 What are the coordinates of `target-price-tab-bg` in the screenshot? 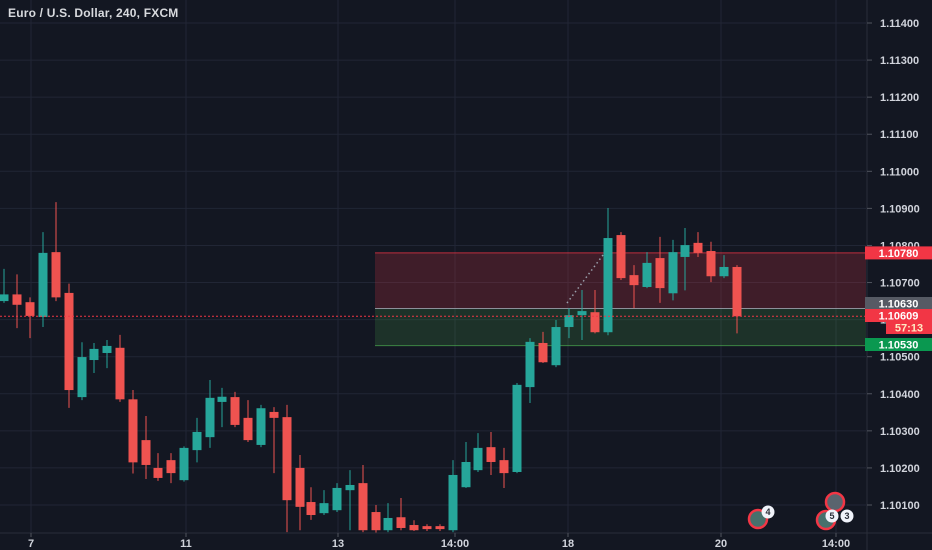 It's located at (898, 344).